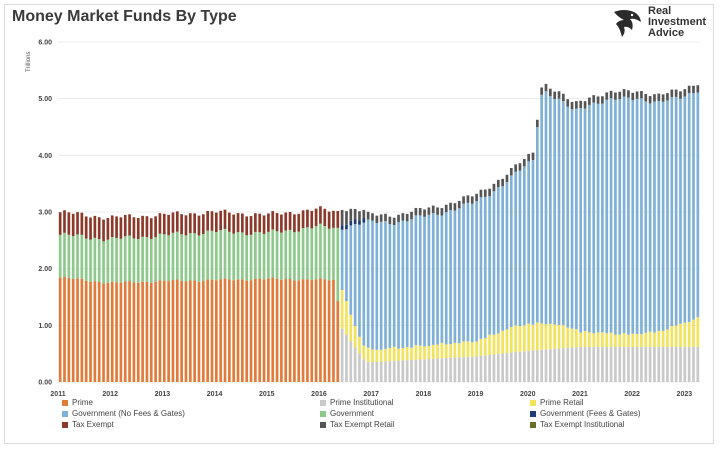 This screenshot has width=720, height=451. I want to click on y-tick-label: 3.00, so click(45, 213).